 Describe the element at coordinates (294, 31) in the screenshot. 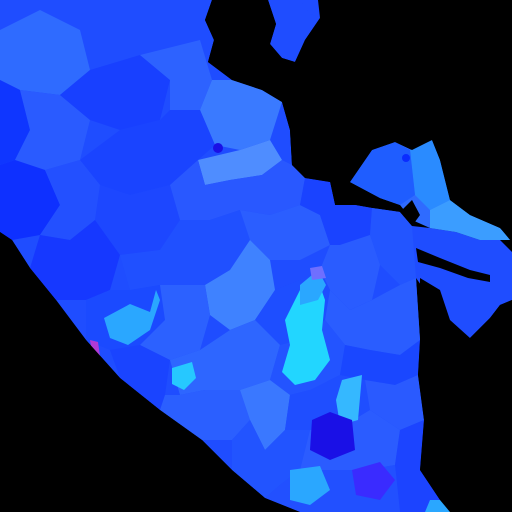

I see `landmass-island-north` at that location.